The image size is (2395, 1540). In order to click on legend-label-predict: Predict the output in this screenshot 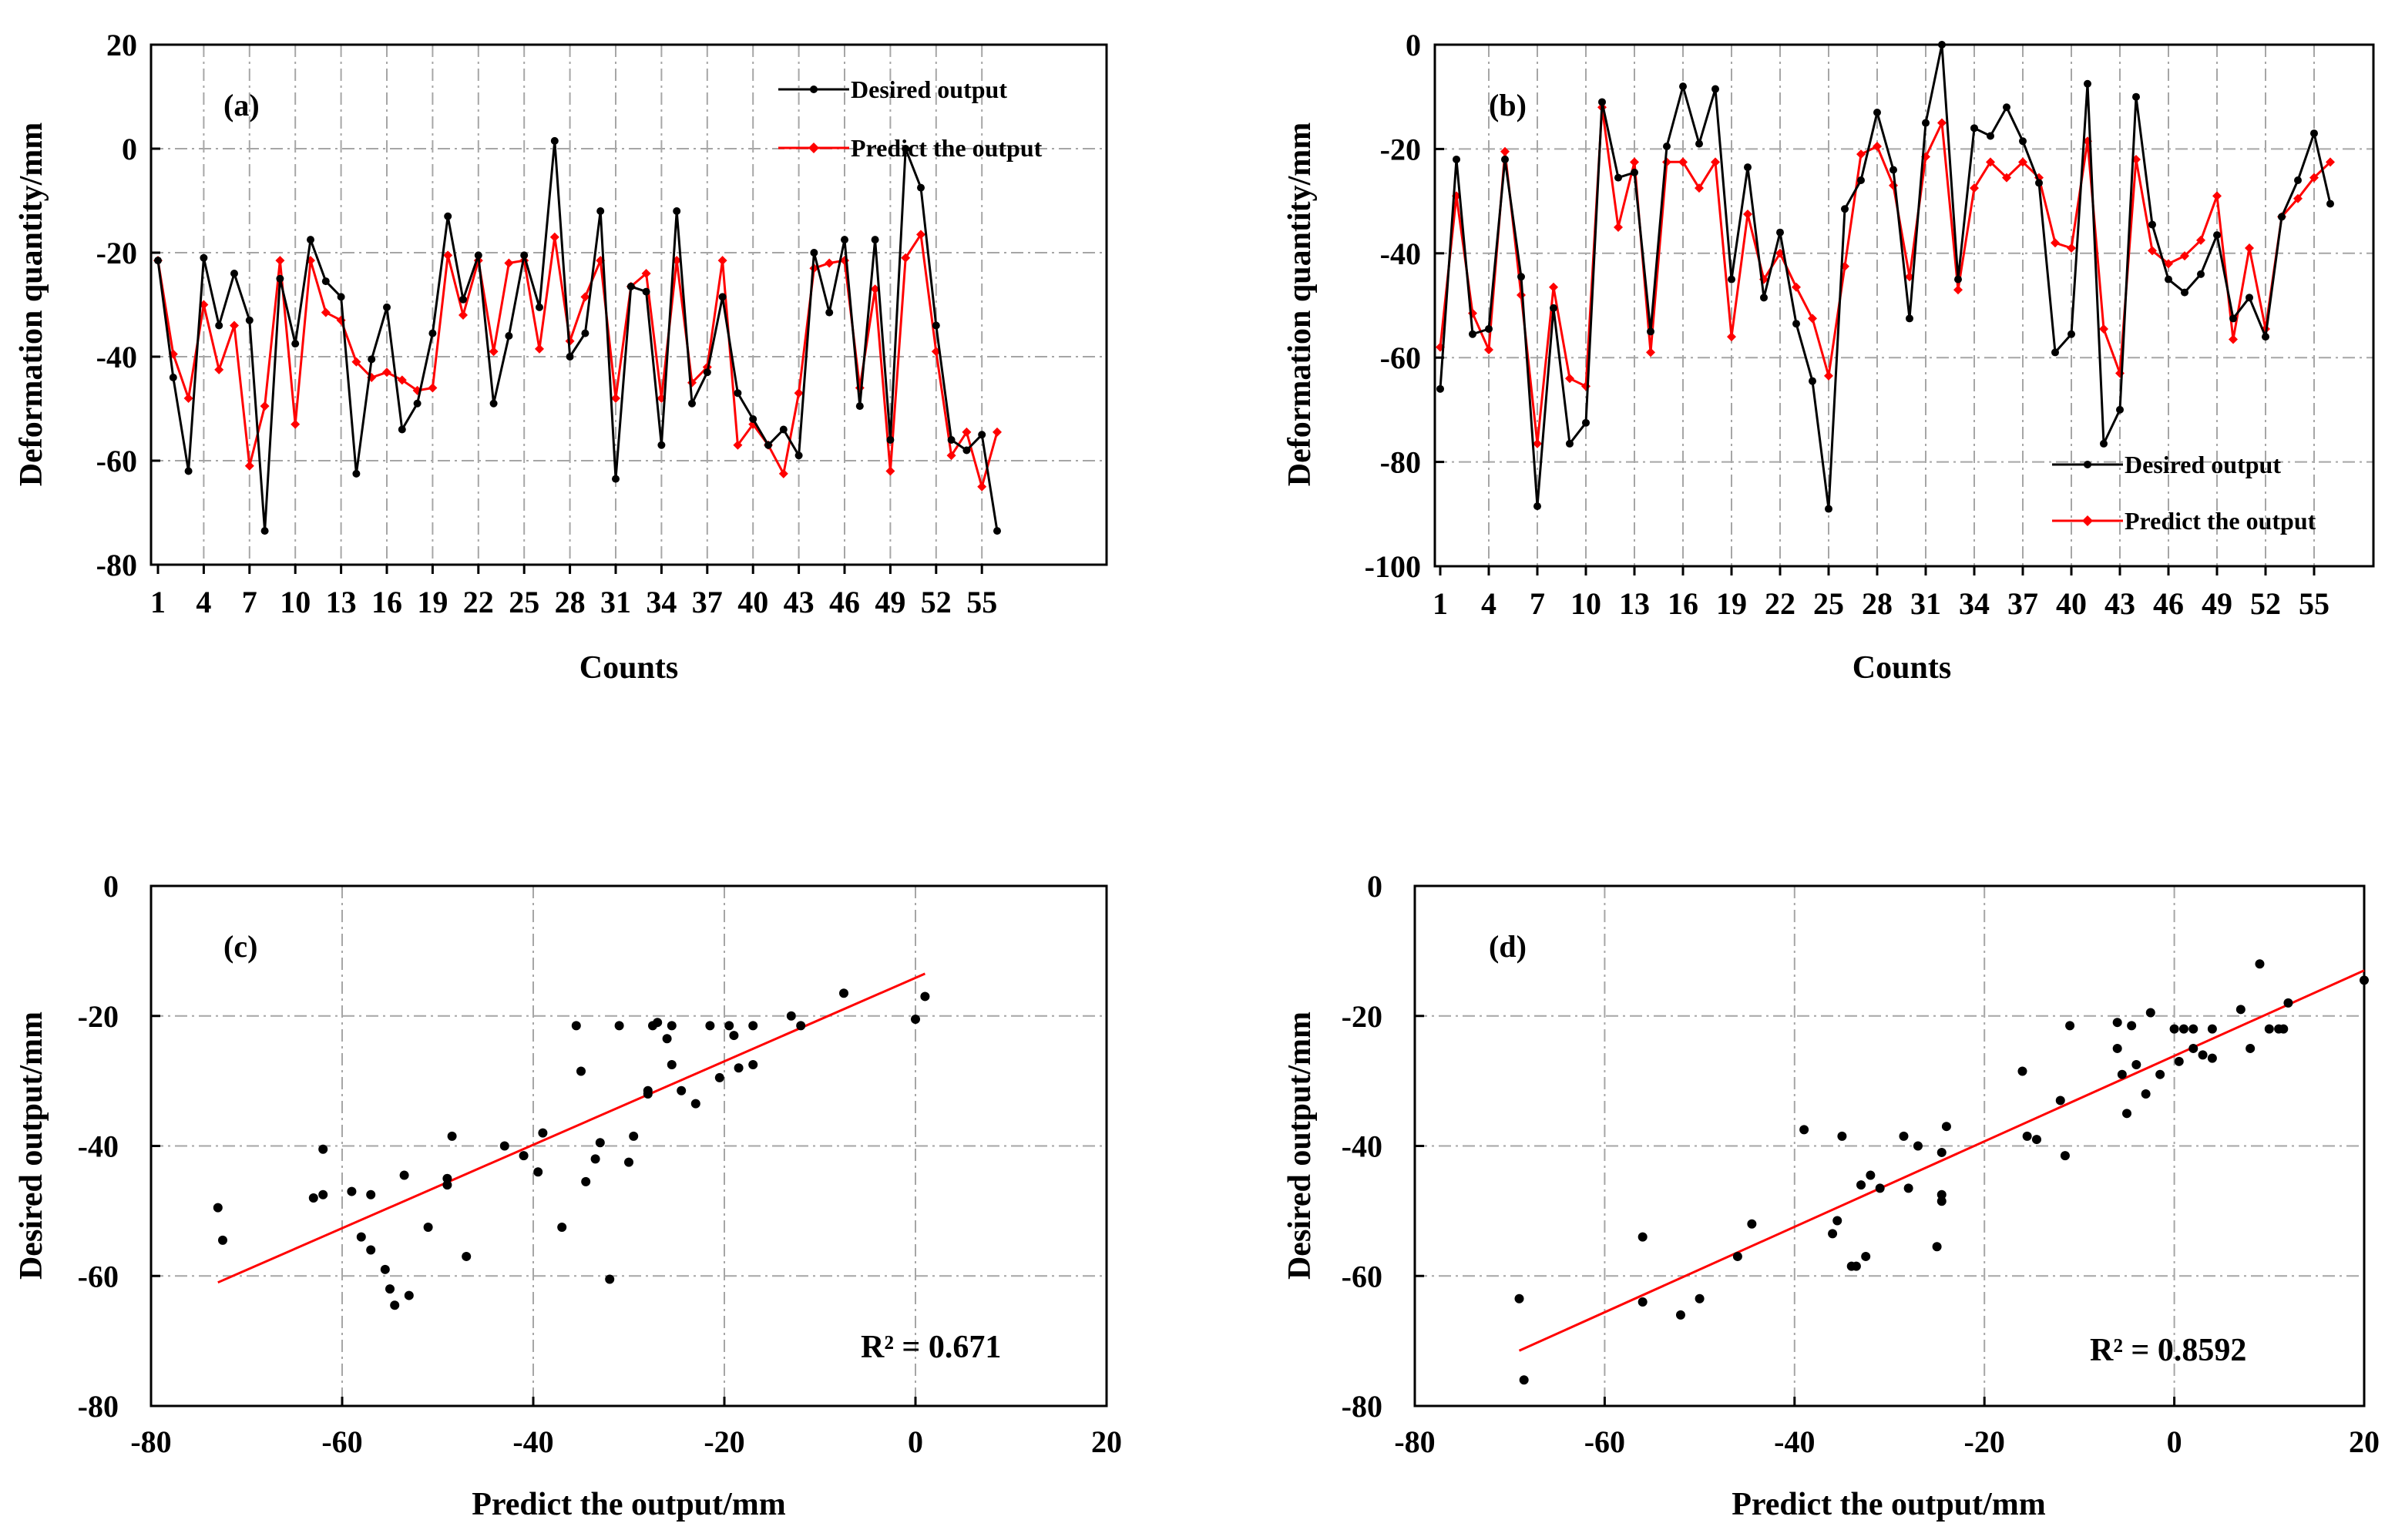, I will do `click(947, 148)`.